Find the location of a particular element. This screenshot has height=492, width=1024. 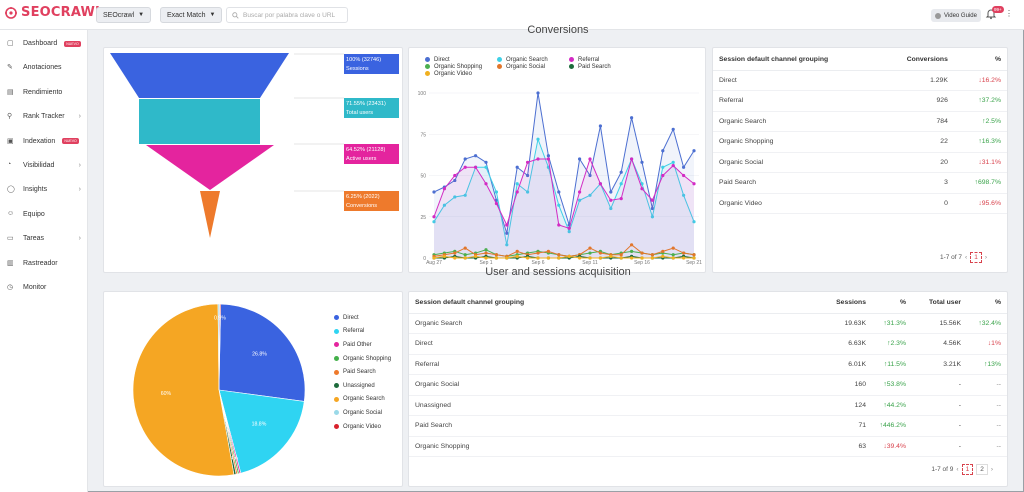

table-row: Direct 1.29K ↓16.2% is located at coordinates (860, 80).